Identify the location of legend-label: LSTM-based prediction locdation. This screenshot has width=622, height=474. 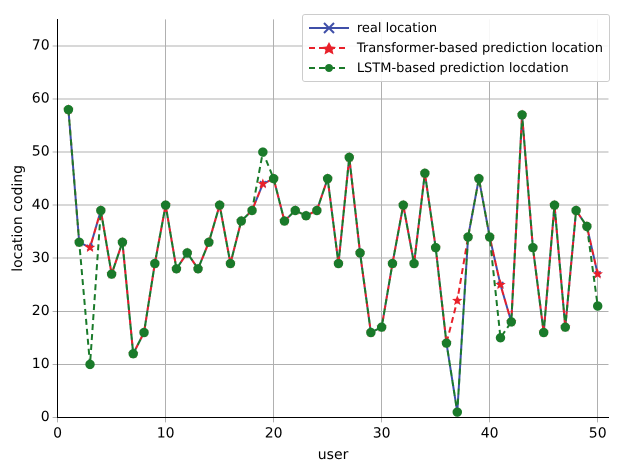
(462, 68).